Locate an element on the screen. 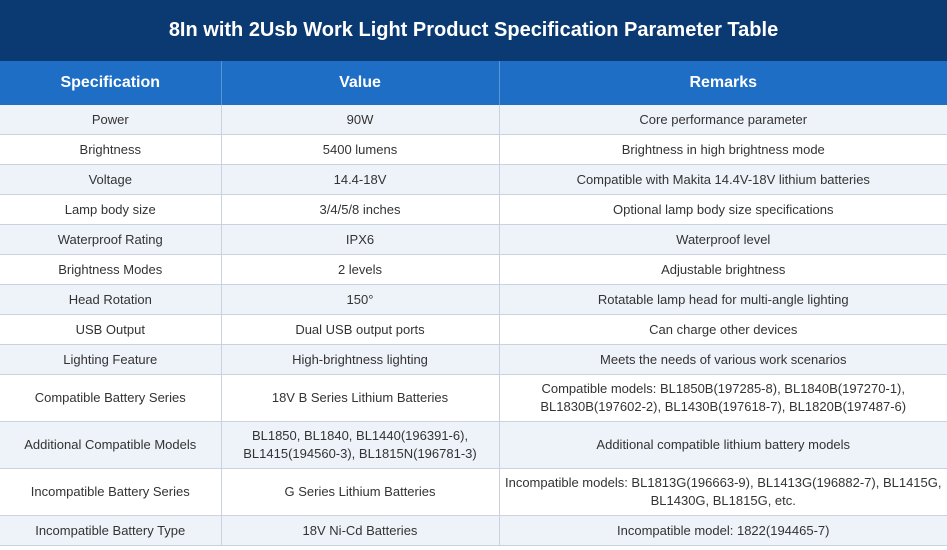 The image size is (947, 550). cell-value: High-brightness lighting is located at coordinates (360, 359).